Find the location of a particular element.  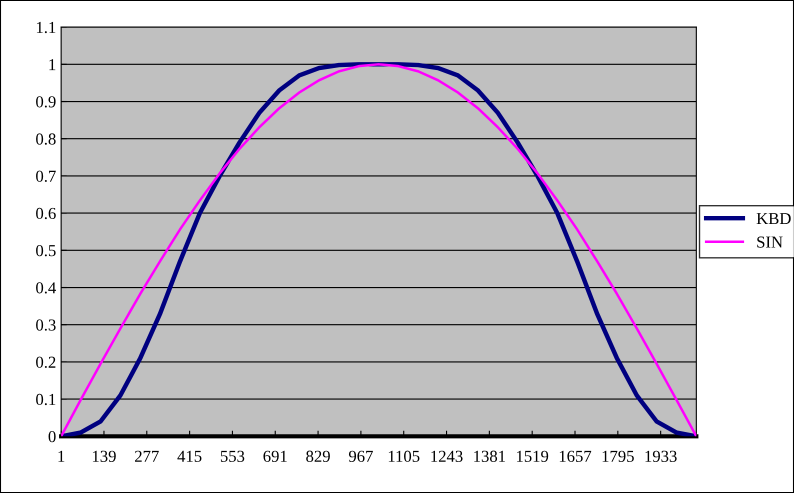

x-tick-label: 1657 is located at coordinates (576, 456).